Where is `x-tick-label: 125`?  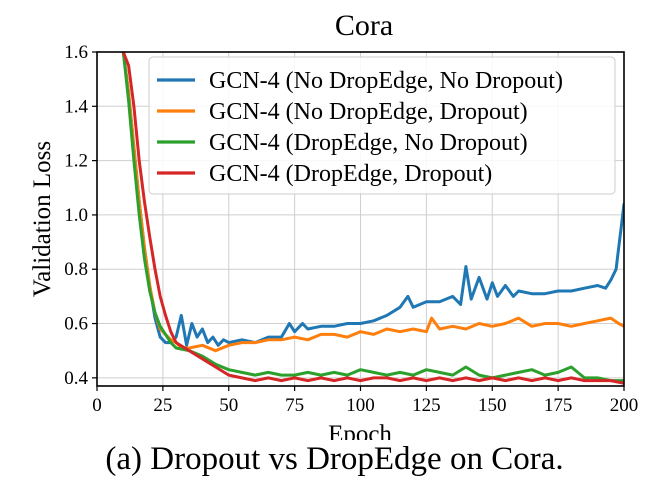 x-tick-label: 125 is located at coordinates (426, 405).